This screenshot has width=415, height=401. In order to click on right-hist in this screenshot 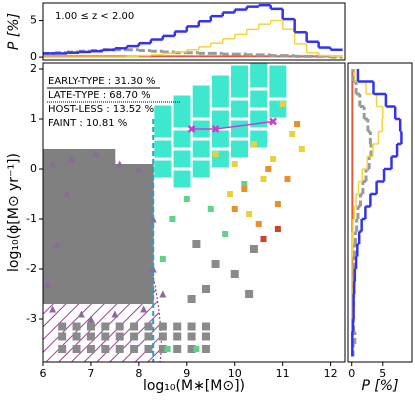, I will do `click(376, 213)`.